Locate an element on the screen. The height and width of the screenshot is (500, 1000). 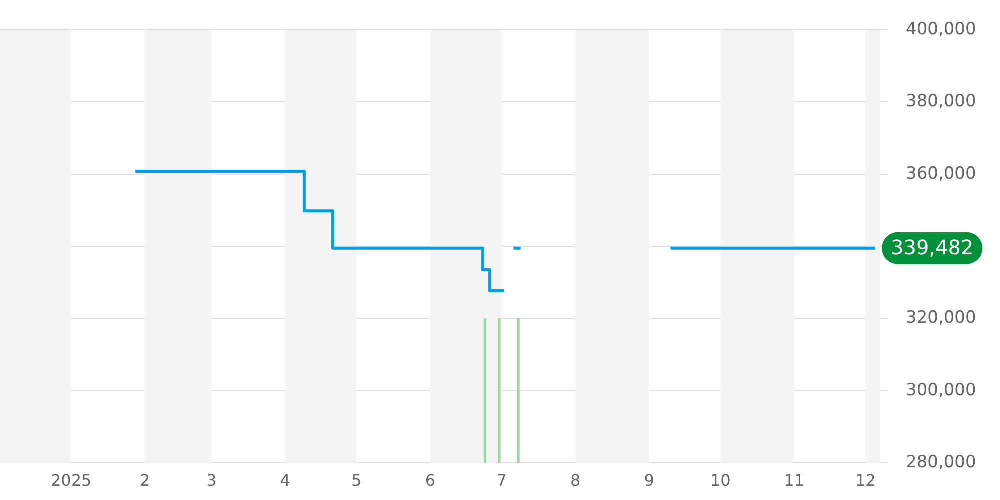
x-tick-label: 2025 is located at coordinates (71, 480).